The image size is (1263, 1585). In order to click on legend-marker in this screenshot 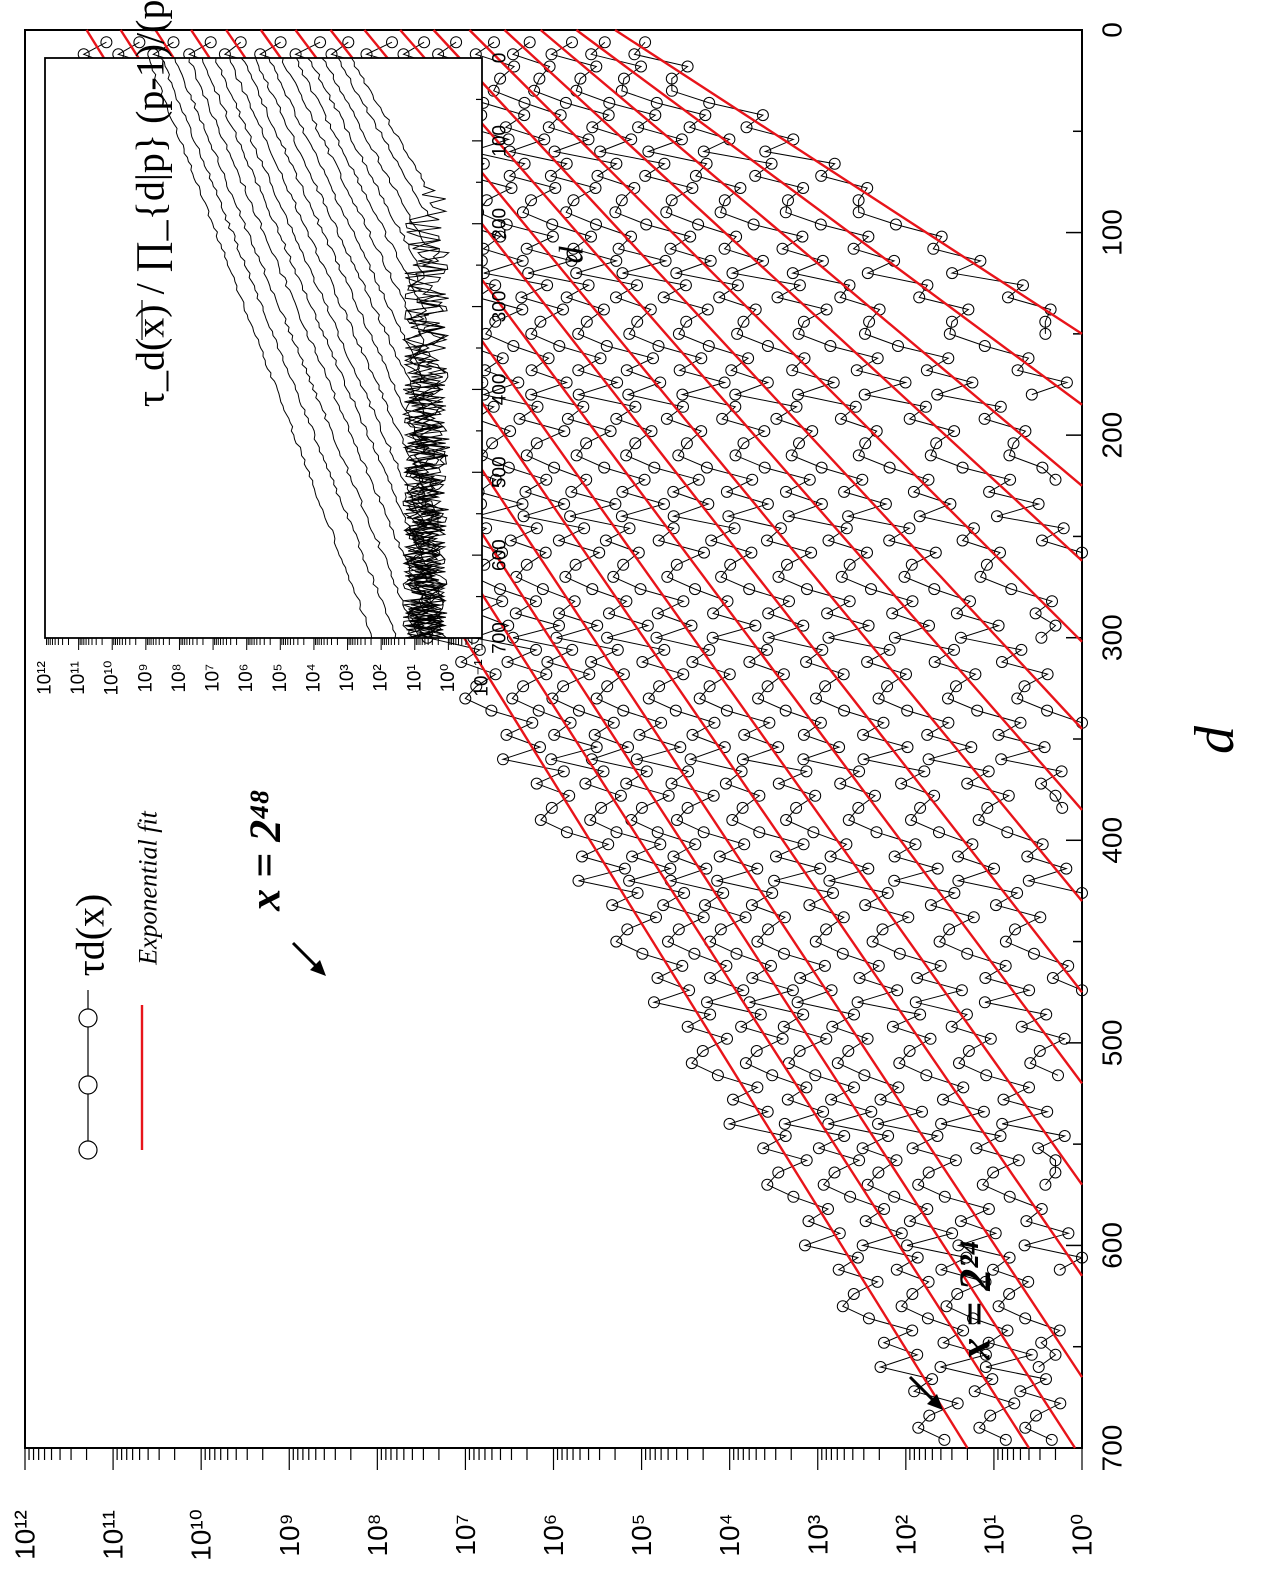, I will do `click(88, 1150)`.